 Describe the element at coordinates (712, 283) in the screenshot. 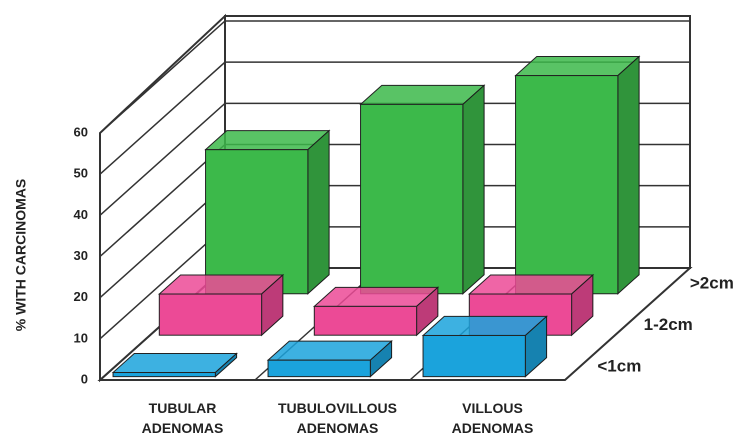

I see `legend-label: >2cm` at that location.